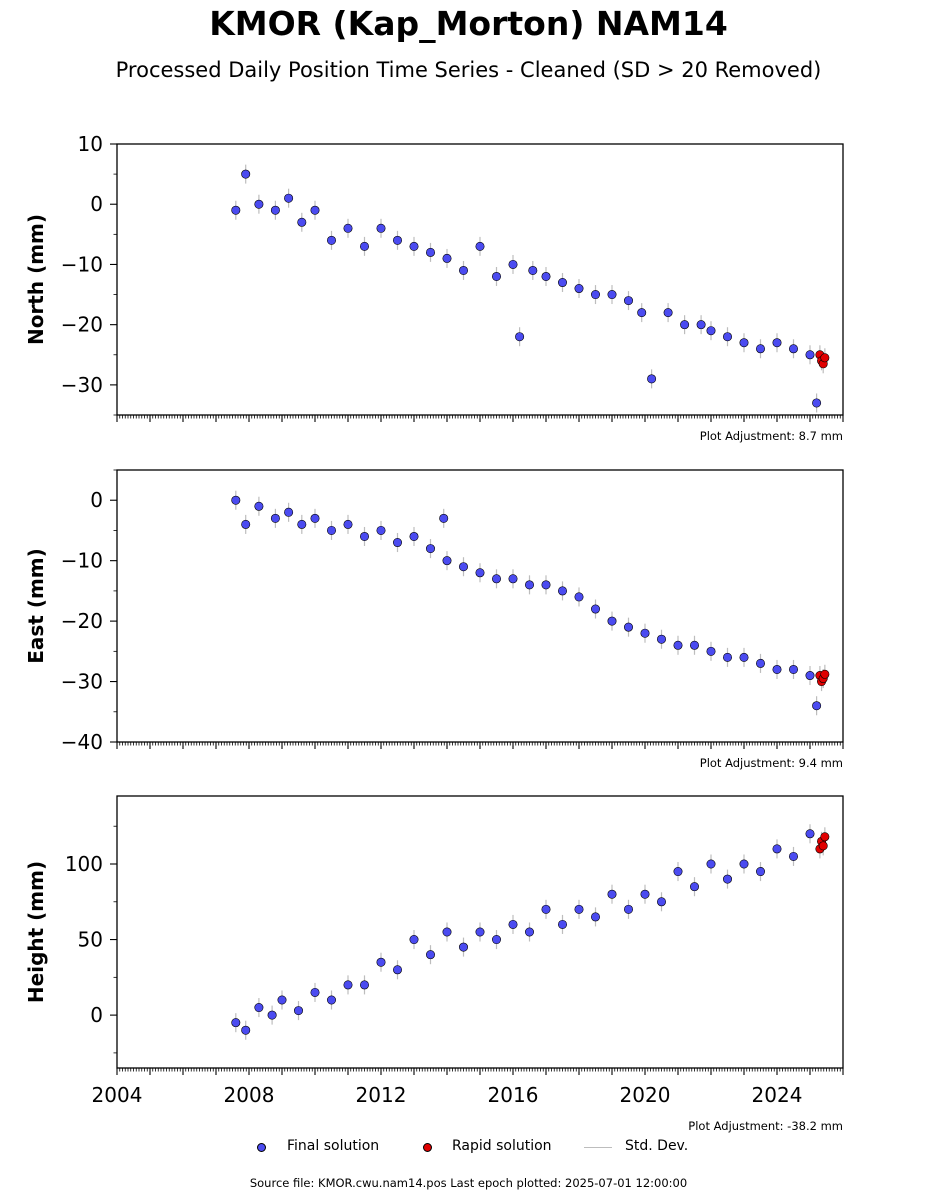 This screenshot has width=937, height=1200. What do you see at coordinates (657, 1146) in the screenshot?
I see `legend-label-stddev: Std. Dev.` at bounding box center [657, 1146].